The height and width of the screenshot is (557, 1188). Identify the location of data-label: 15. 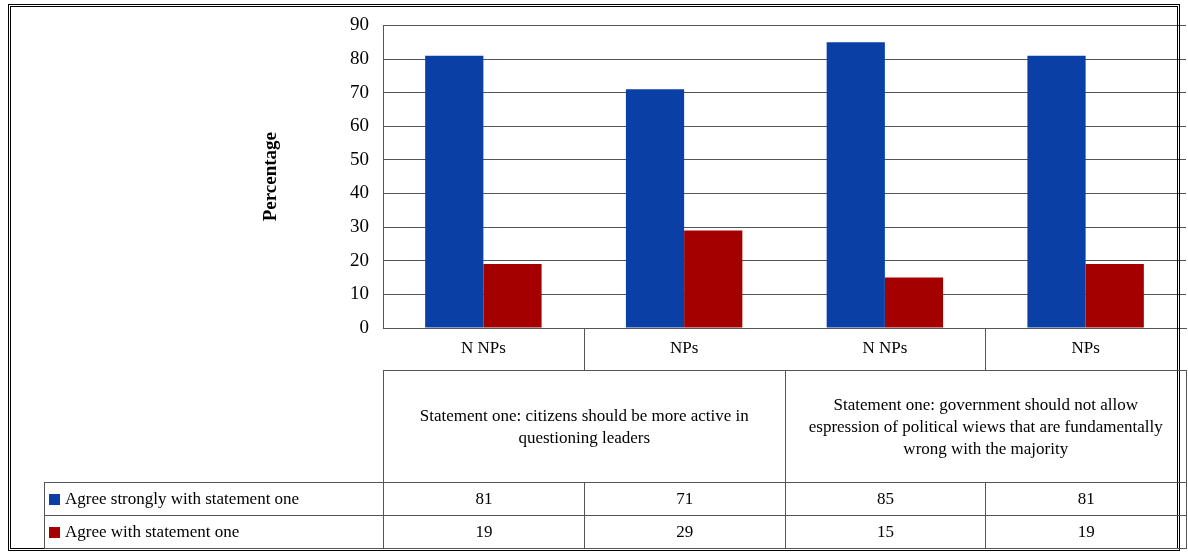
(885, 532).